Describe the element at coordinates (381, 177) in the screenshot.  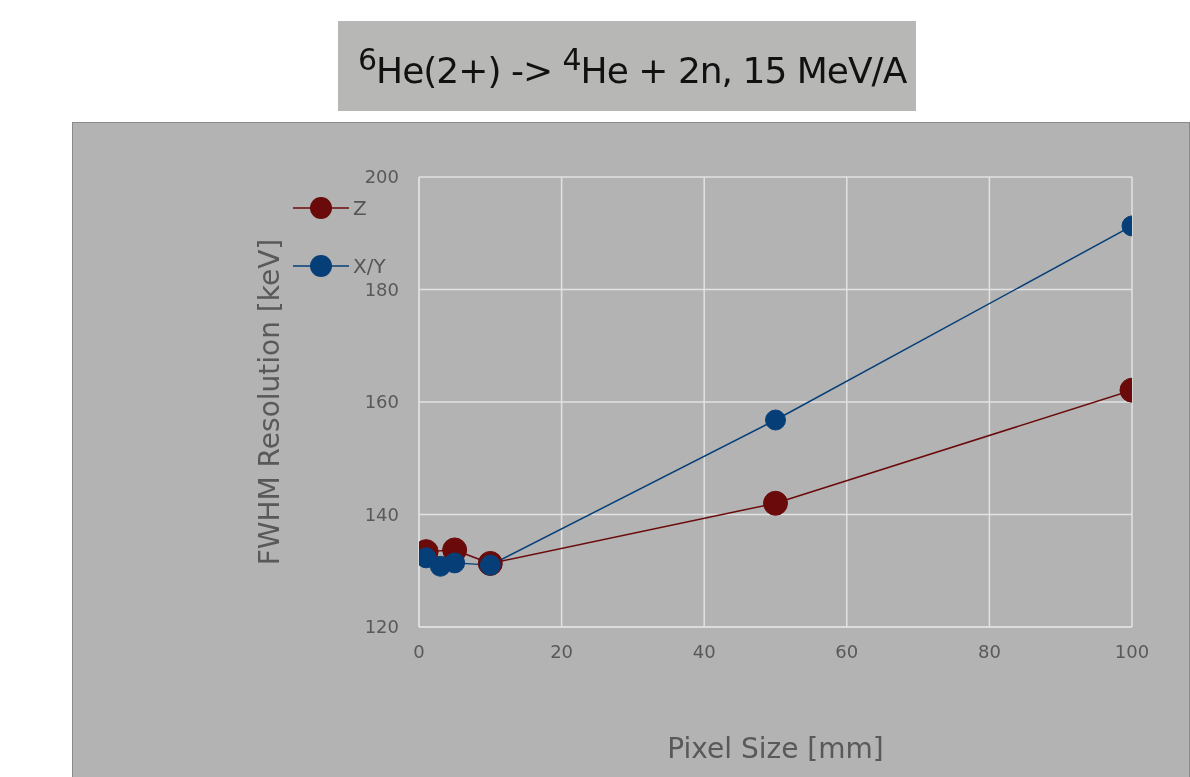
I see `y-tick-label: 200` at that location.